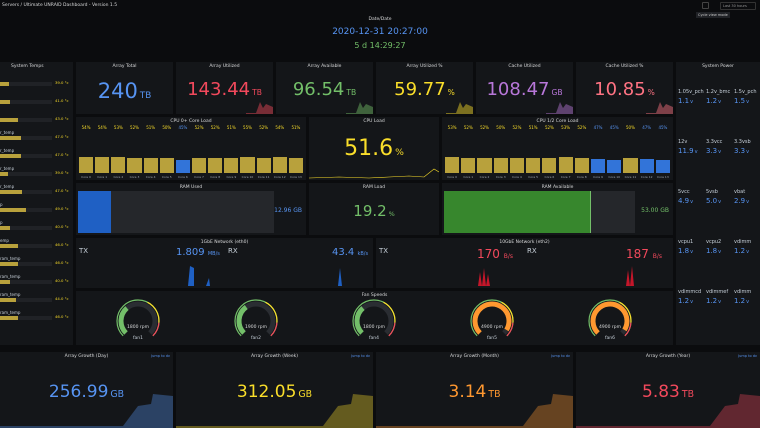  Describe the element at coordinates (718, 66) in the screenshot. I see `system-power-title: System Power` at that location.